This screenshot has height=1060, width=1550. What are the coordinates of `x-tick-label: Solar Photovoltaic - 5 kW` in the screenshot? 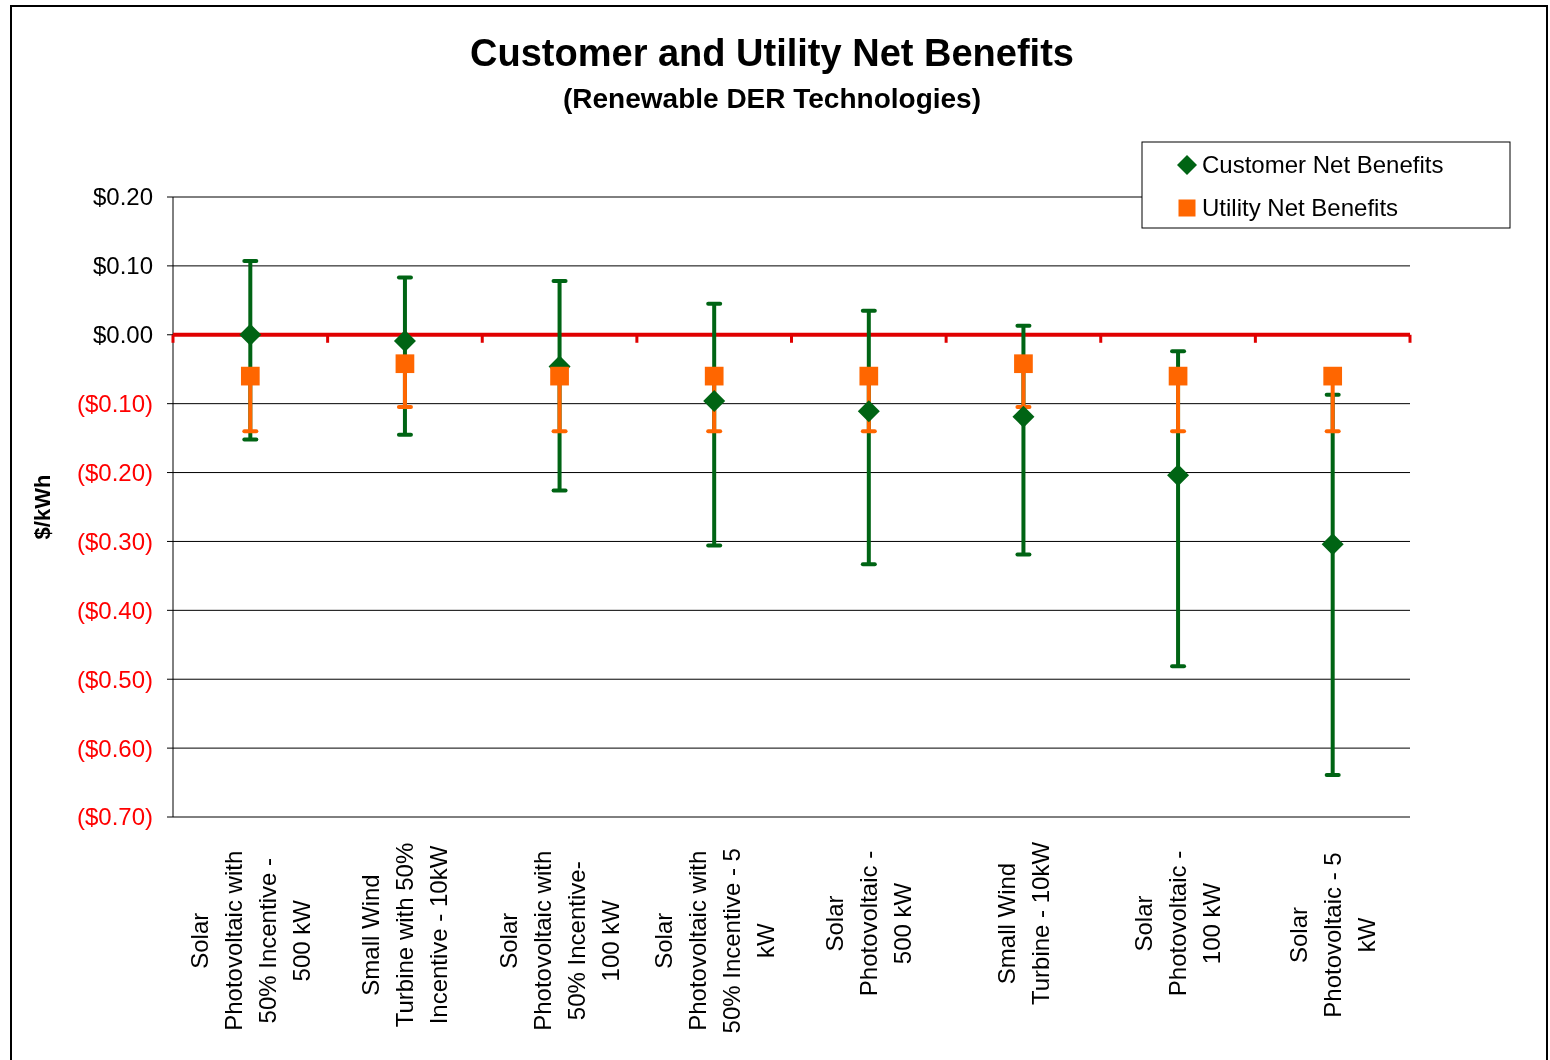 It's located at (1333, 935).